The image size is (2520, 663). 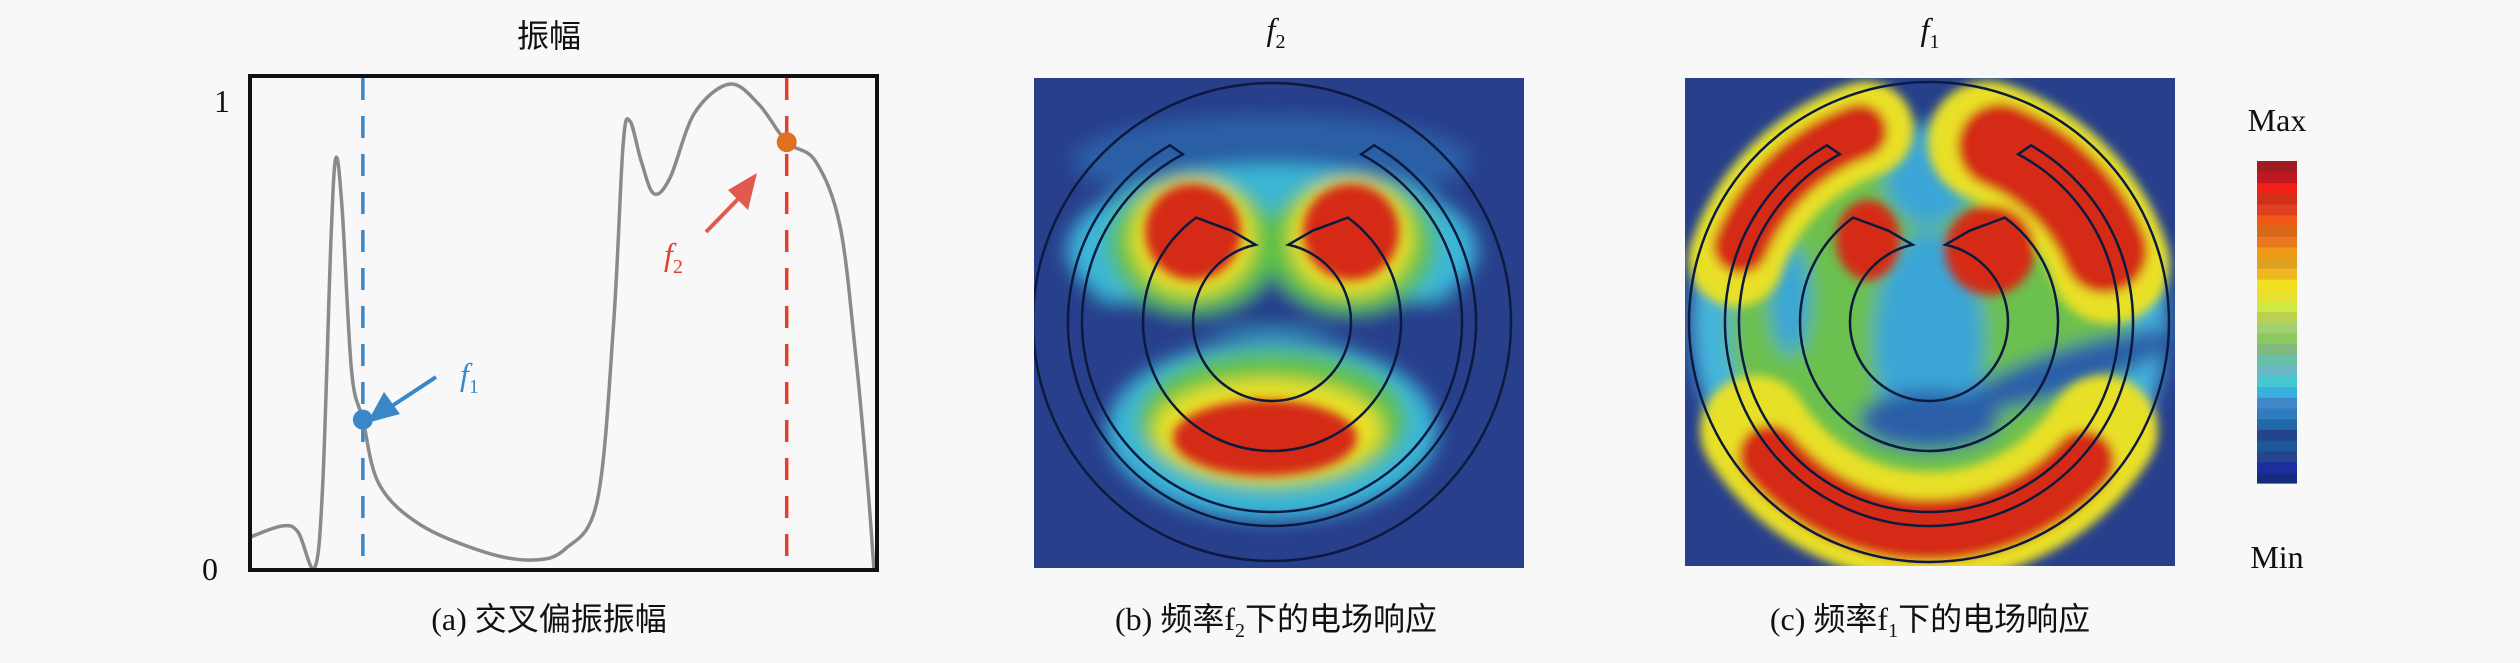 I want to click on heatmap-b, so click(x=1279, y=323).